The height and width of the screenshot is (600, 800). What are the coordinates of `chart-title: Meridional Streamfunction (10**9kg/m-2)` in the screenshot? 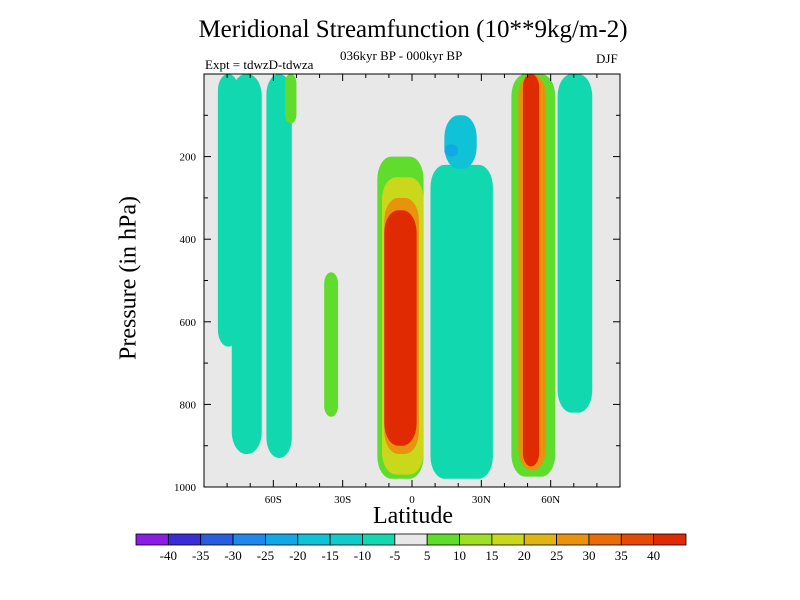 It's located at (413, 29).